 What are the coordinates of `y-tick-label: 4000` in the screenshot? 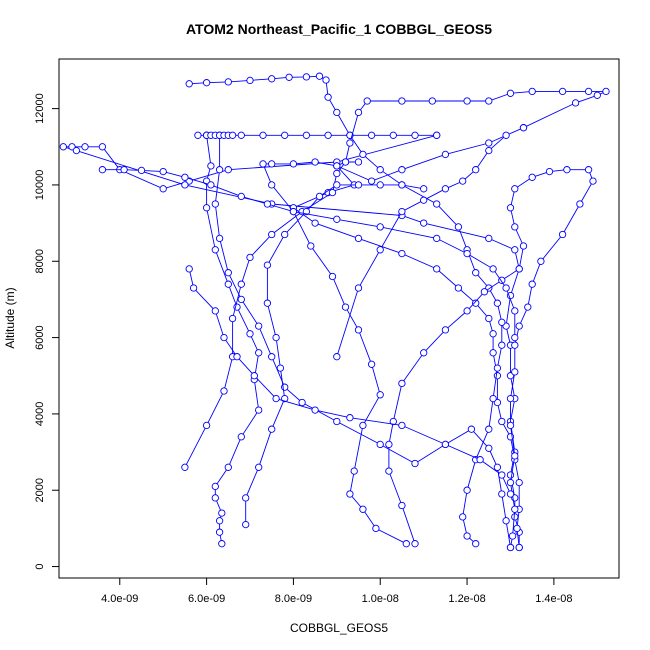 It's located at (40, 414).